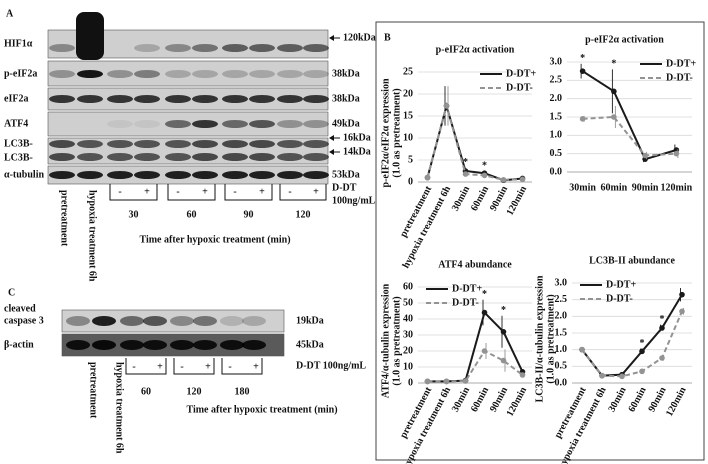  Describe the element at coordinates (408, 302) in the screenshot. I see `y-tick-label: 50` at that location.